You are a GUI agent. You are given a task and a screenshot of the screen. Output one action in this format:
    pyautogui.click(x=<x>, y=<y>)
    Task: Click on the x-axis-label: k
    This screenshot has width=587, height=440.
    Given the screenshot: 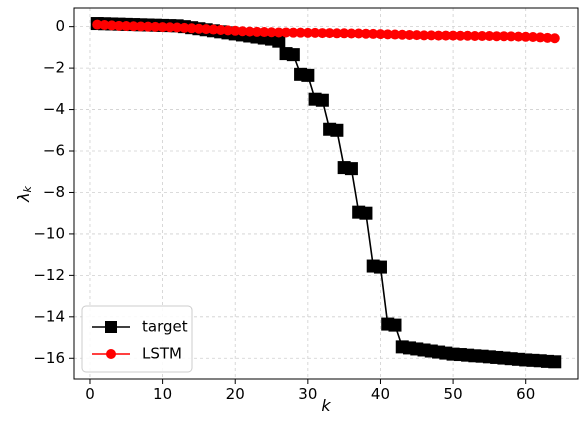 What is the action you would take?
    pyautogui.click(x=326, y=405)
    